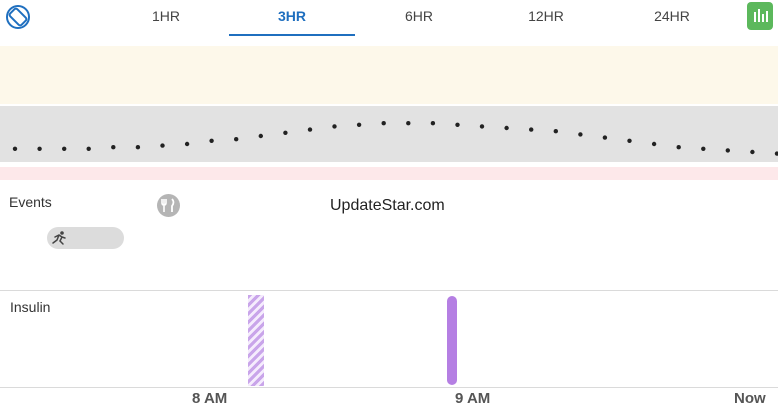 The width and height of the screenshot is (778, 408). I want to click on section-divider, so click(389, 290).